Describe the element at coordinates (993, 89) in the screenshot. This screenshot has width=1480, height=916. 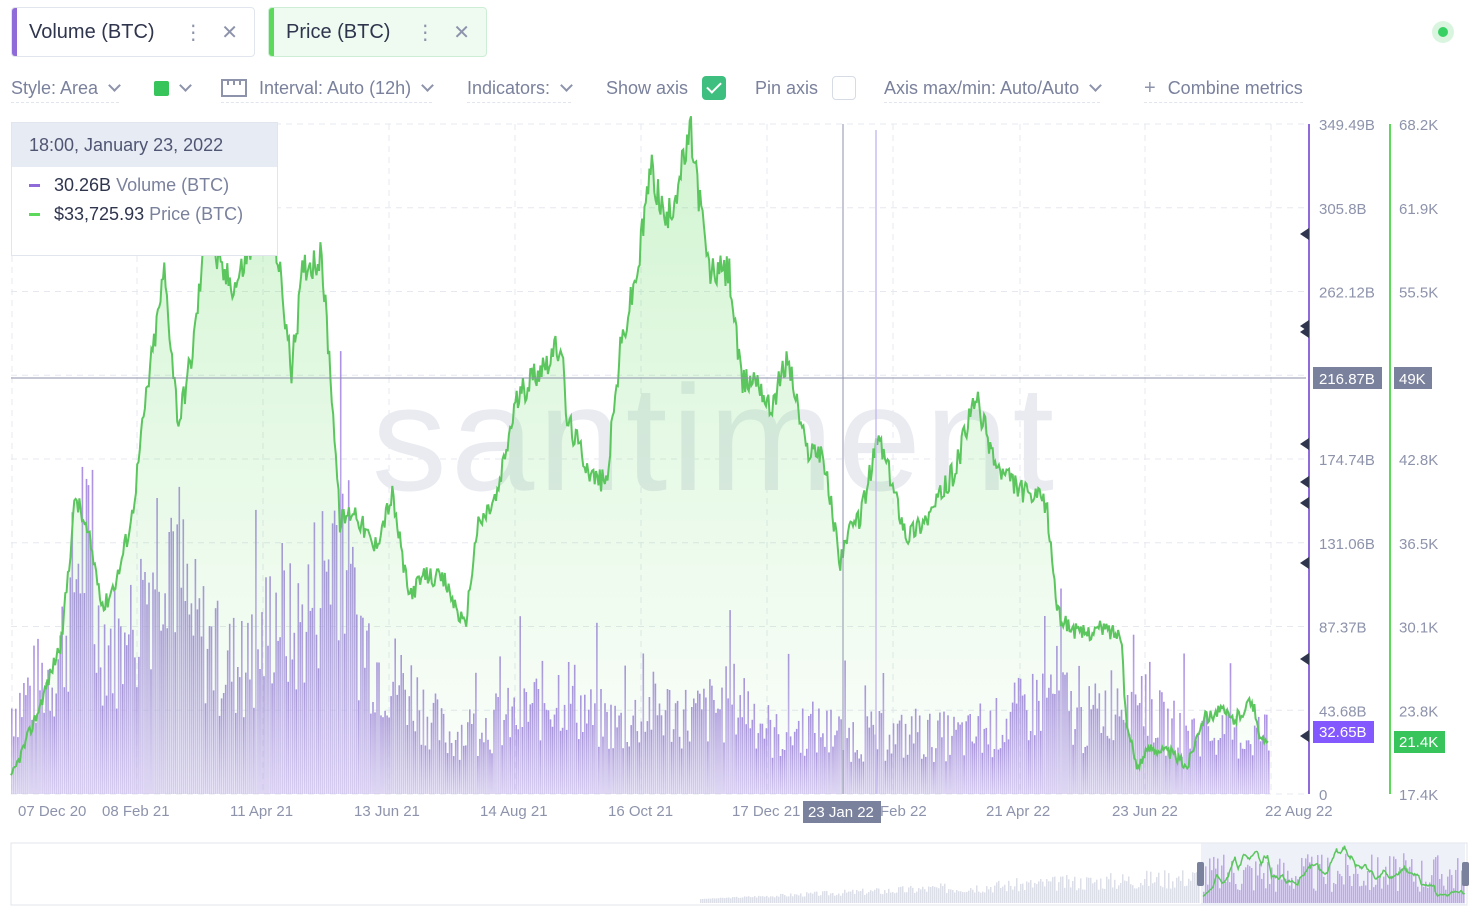
I see `axis-maxmin-dropdown: Axis max/min: Auto/Auto` at that location.